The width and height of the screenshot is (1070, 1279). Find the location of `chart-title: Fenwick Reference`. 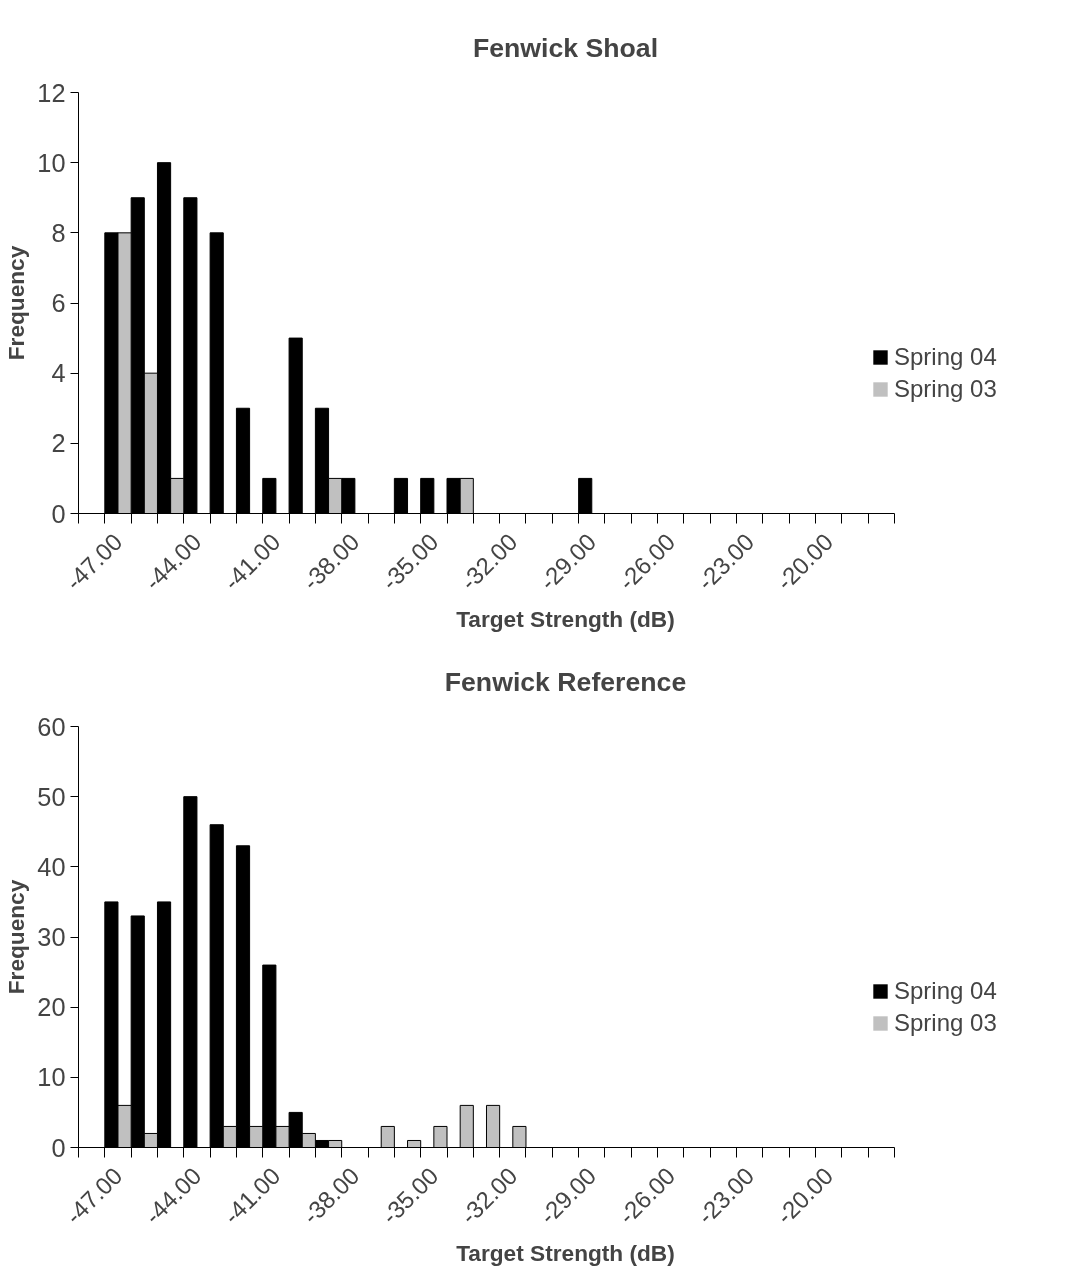

chart-title: Fenwick Reference is located at coordinates (565, 681).